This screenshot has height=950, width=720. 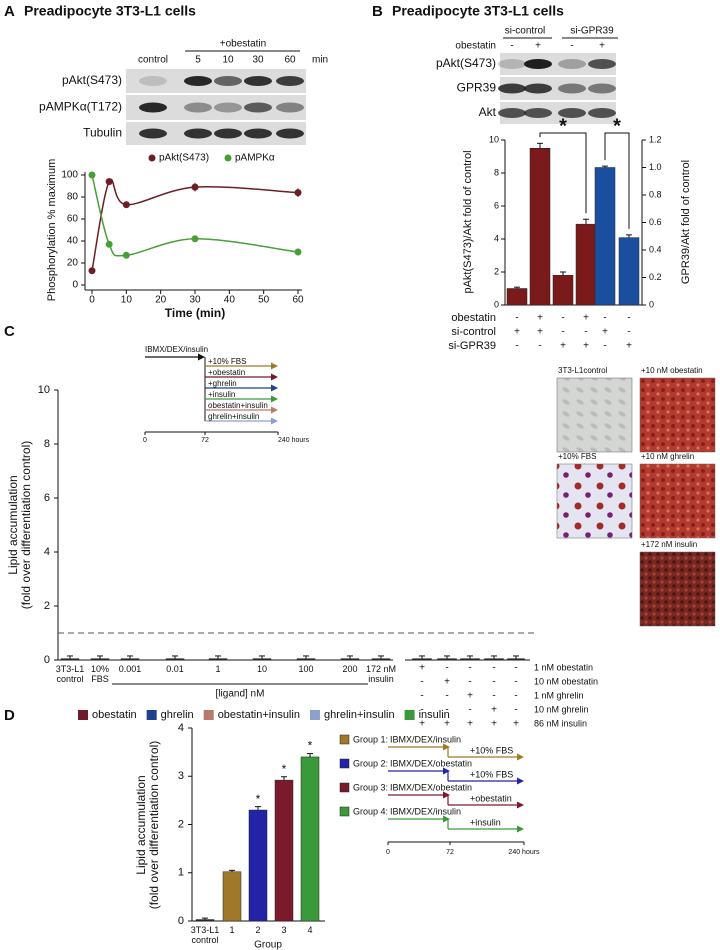 I want to click on group-label: Group 2:, so click(x=370, y=763).